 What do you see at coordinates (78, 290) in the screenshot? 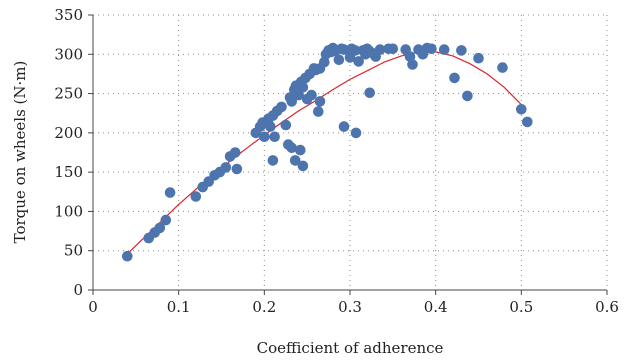
I see `y-tick-label: 0` at bounding box center [78, 290].